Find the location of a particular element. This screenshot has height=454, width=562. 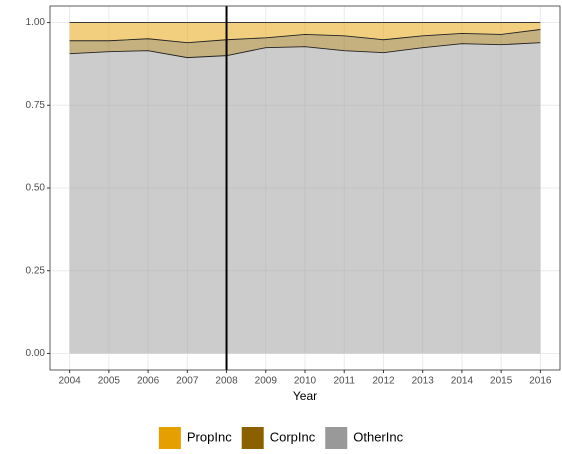

legend-label: OtherInc is located at coordinates (378, 436).